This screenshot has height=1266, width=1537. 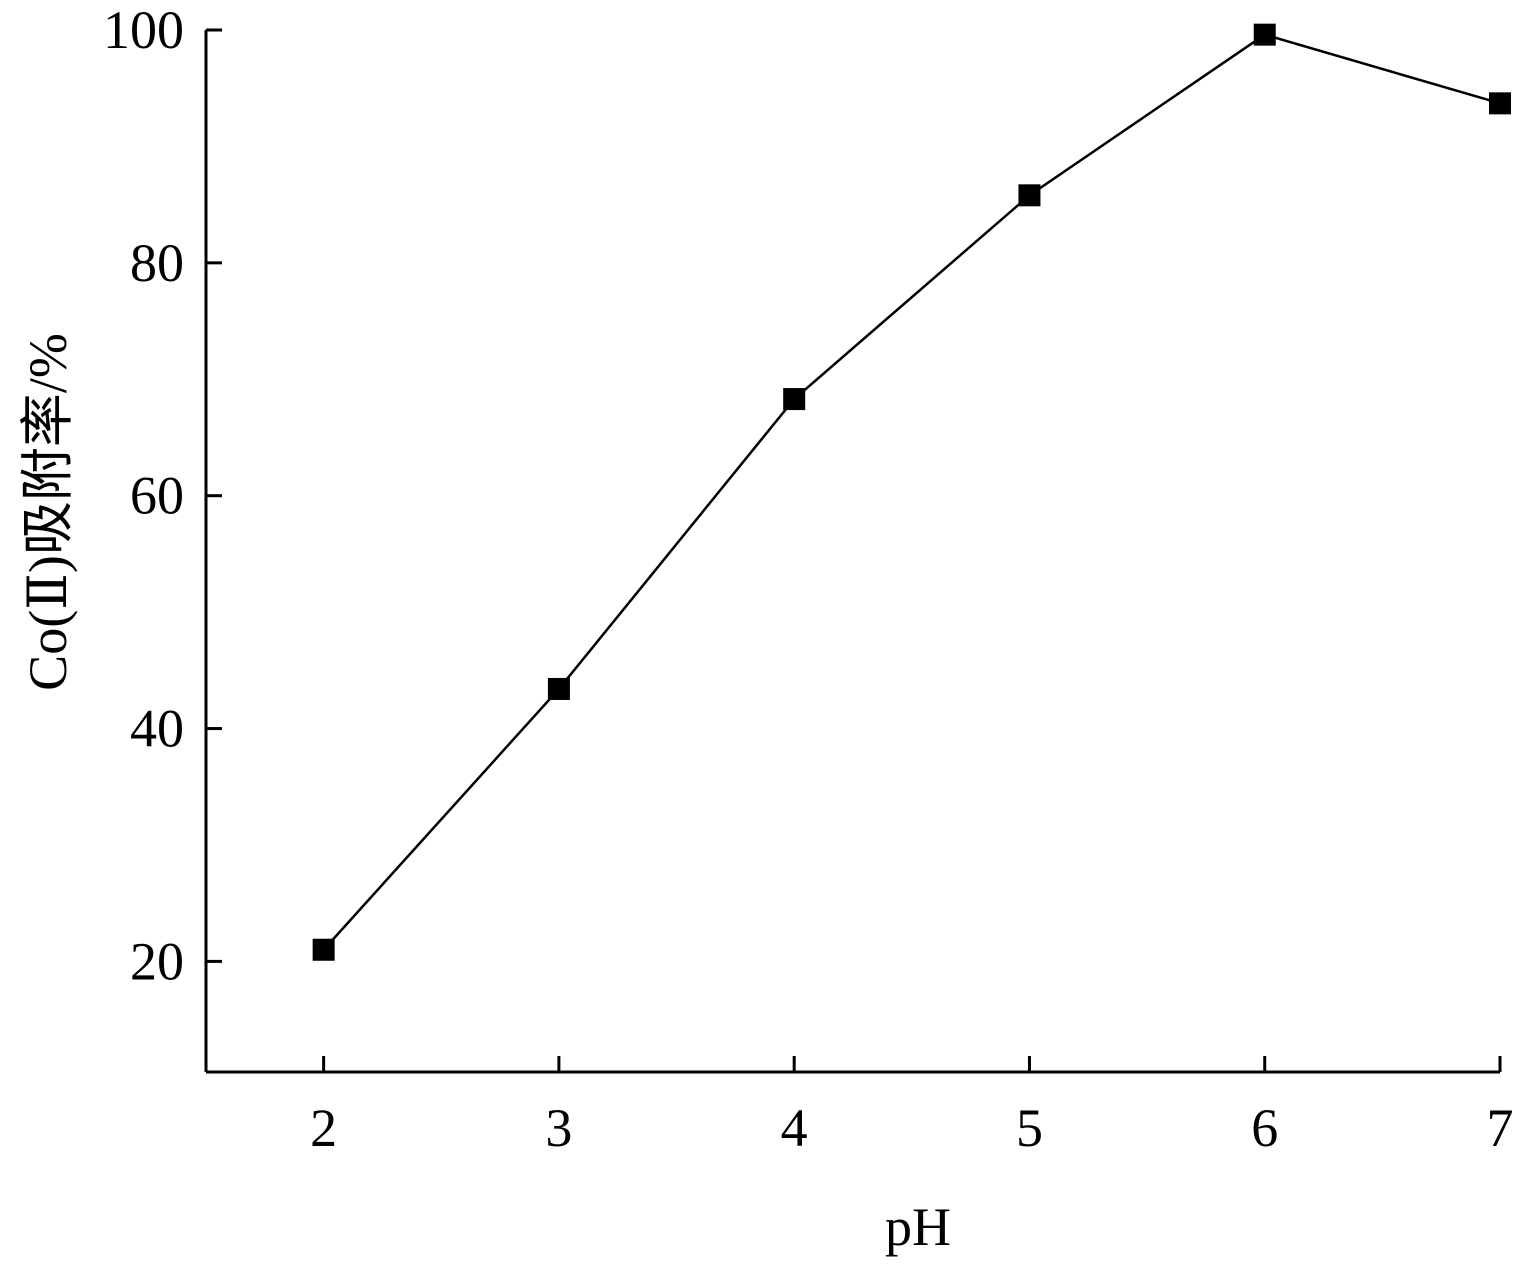 I want to click on x-tick-label: 3, so click(x=558, y=1128).